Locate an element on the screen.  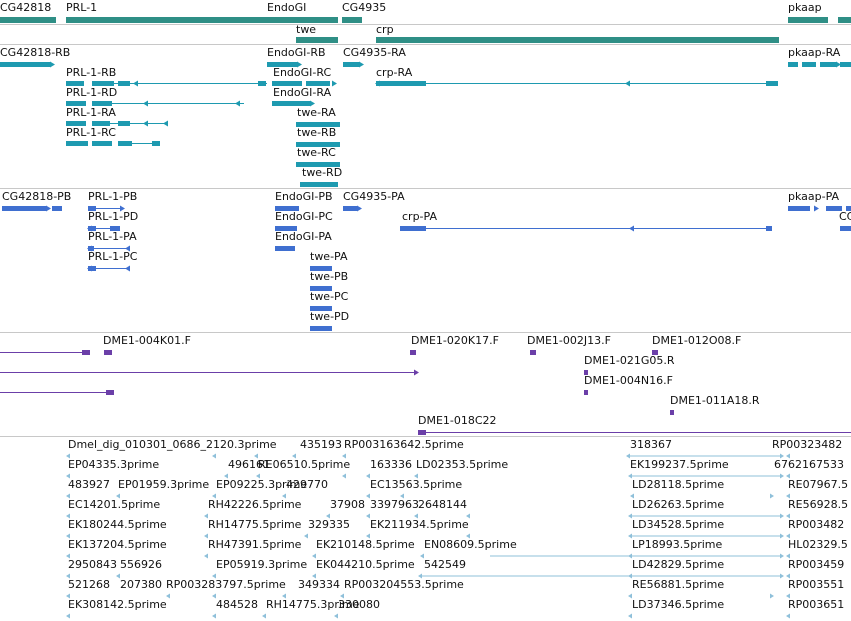
feature-label: EK210148.5prime is located at coordinates (365, 544).